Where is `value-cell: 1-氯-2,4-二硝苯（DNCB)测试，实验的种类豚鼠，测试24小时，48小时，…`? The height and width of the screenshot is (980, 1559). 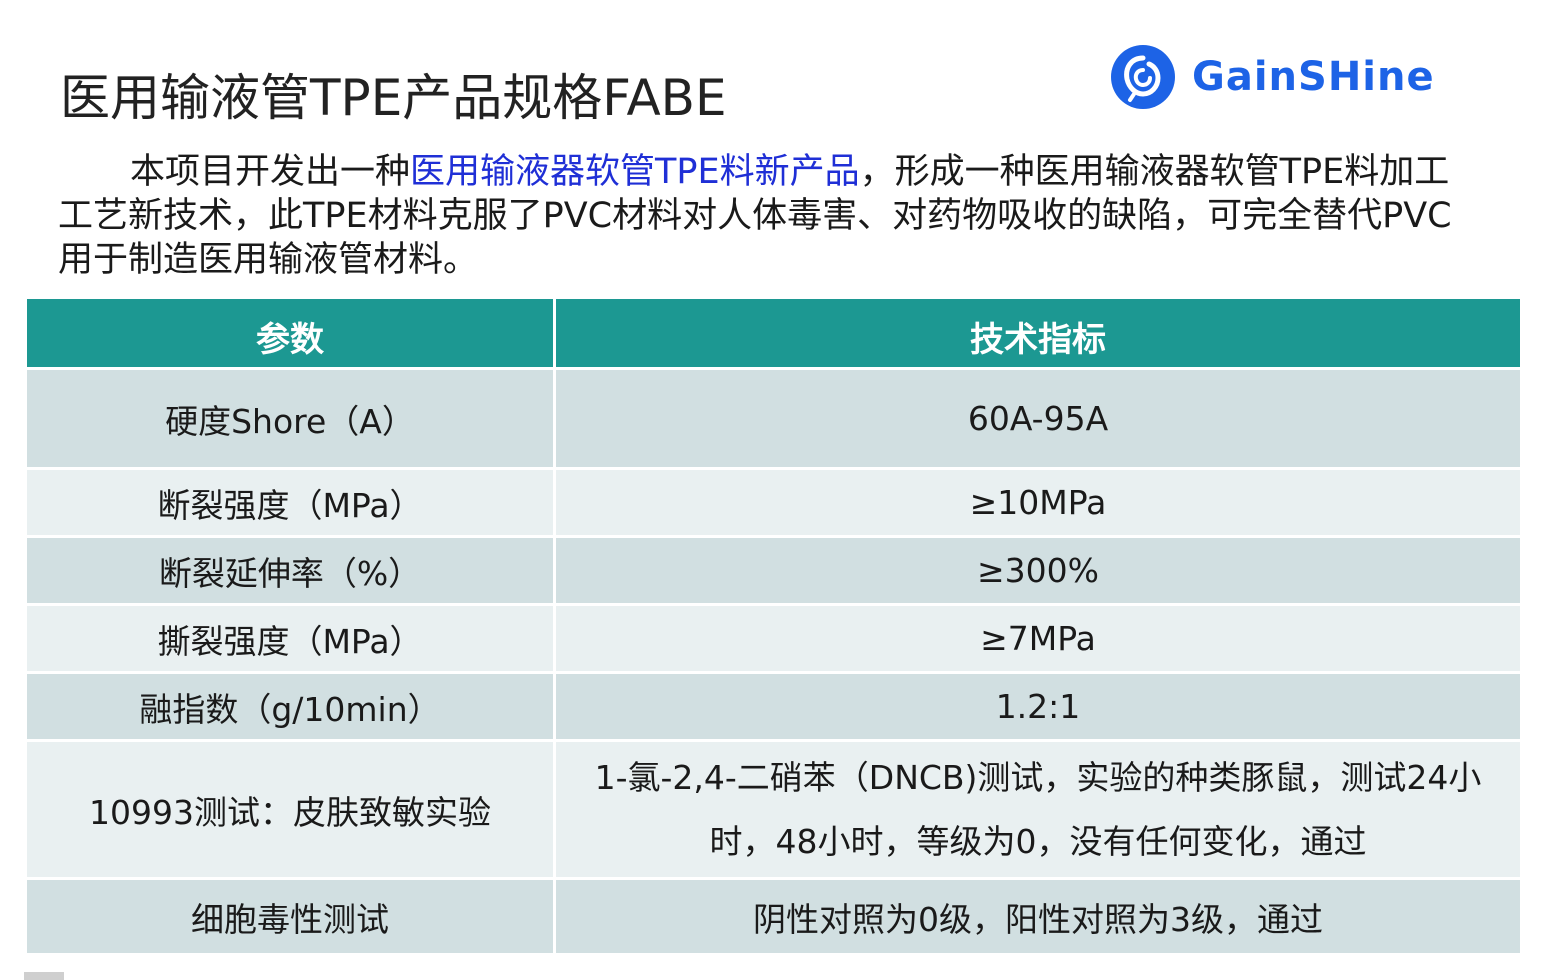 value-cell: 1-氯-2,4-二硝苯（DNCB)测试，实验的种类豚鼠，测试24小时，48小时，… is located at coordinates (1038, 809).